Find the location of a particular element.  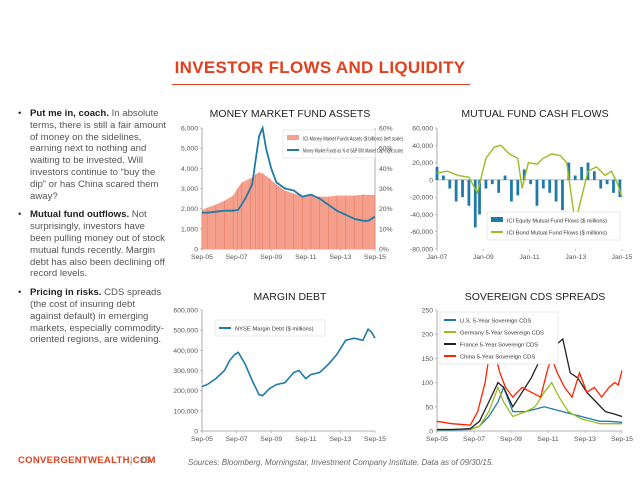

cds-line-green is located at coordinates (529, 406).